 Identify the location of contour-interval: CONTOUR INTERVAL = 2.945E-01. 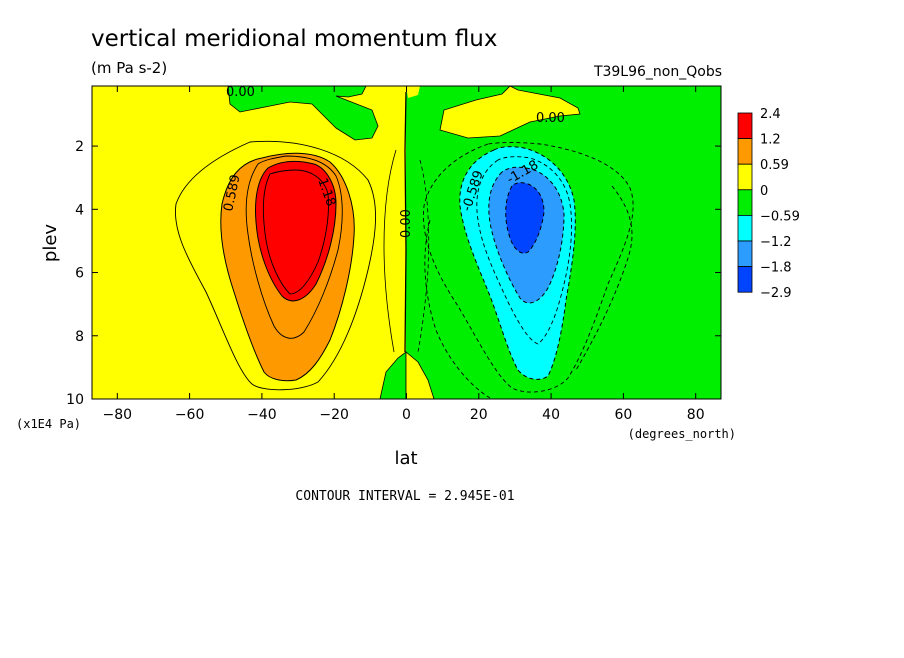
(404, 496).